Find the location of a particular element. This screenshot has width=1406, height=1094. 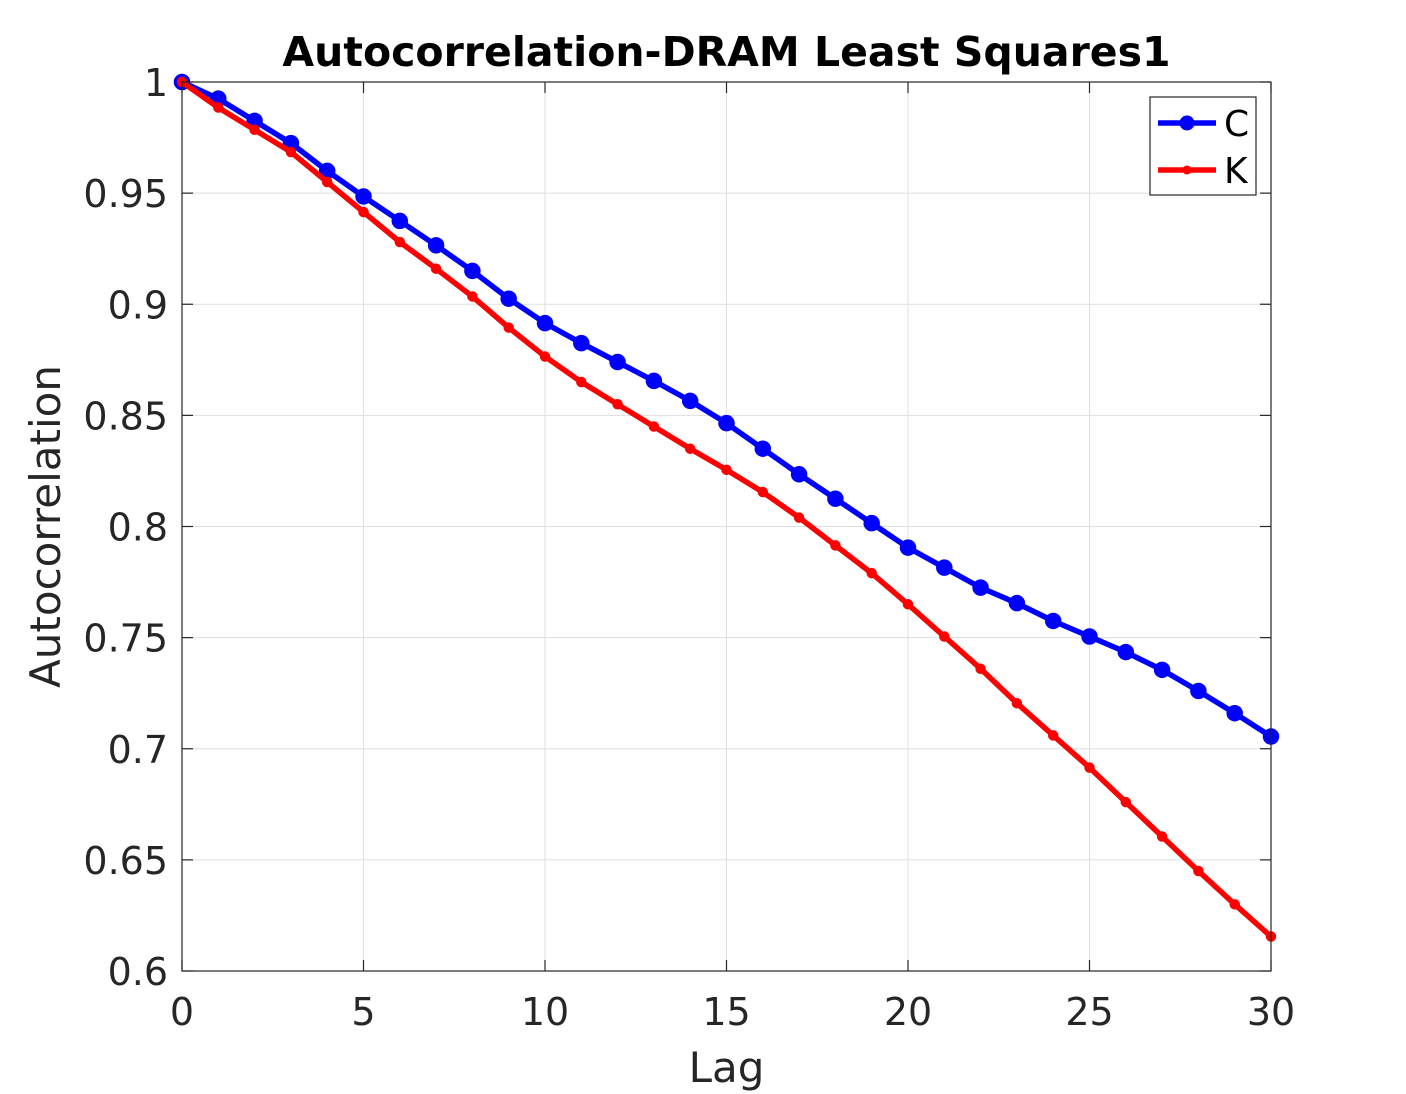

y-tick-label: 0.85 is located at coordinates (125, 416).